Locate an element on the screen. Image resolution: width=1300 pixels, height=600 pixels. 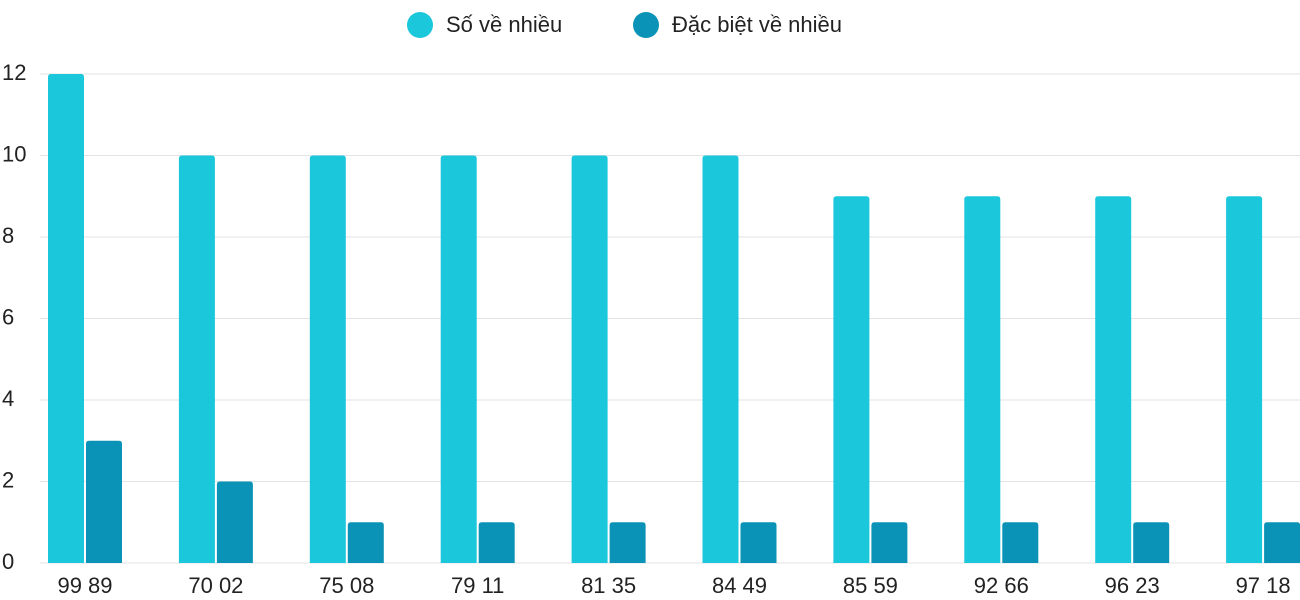
x-tick-label: 85 59 is located at coordinates (870, 585).